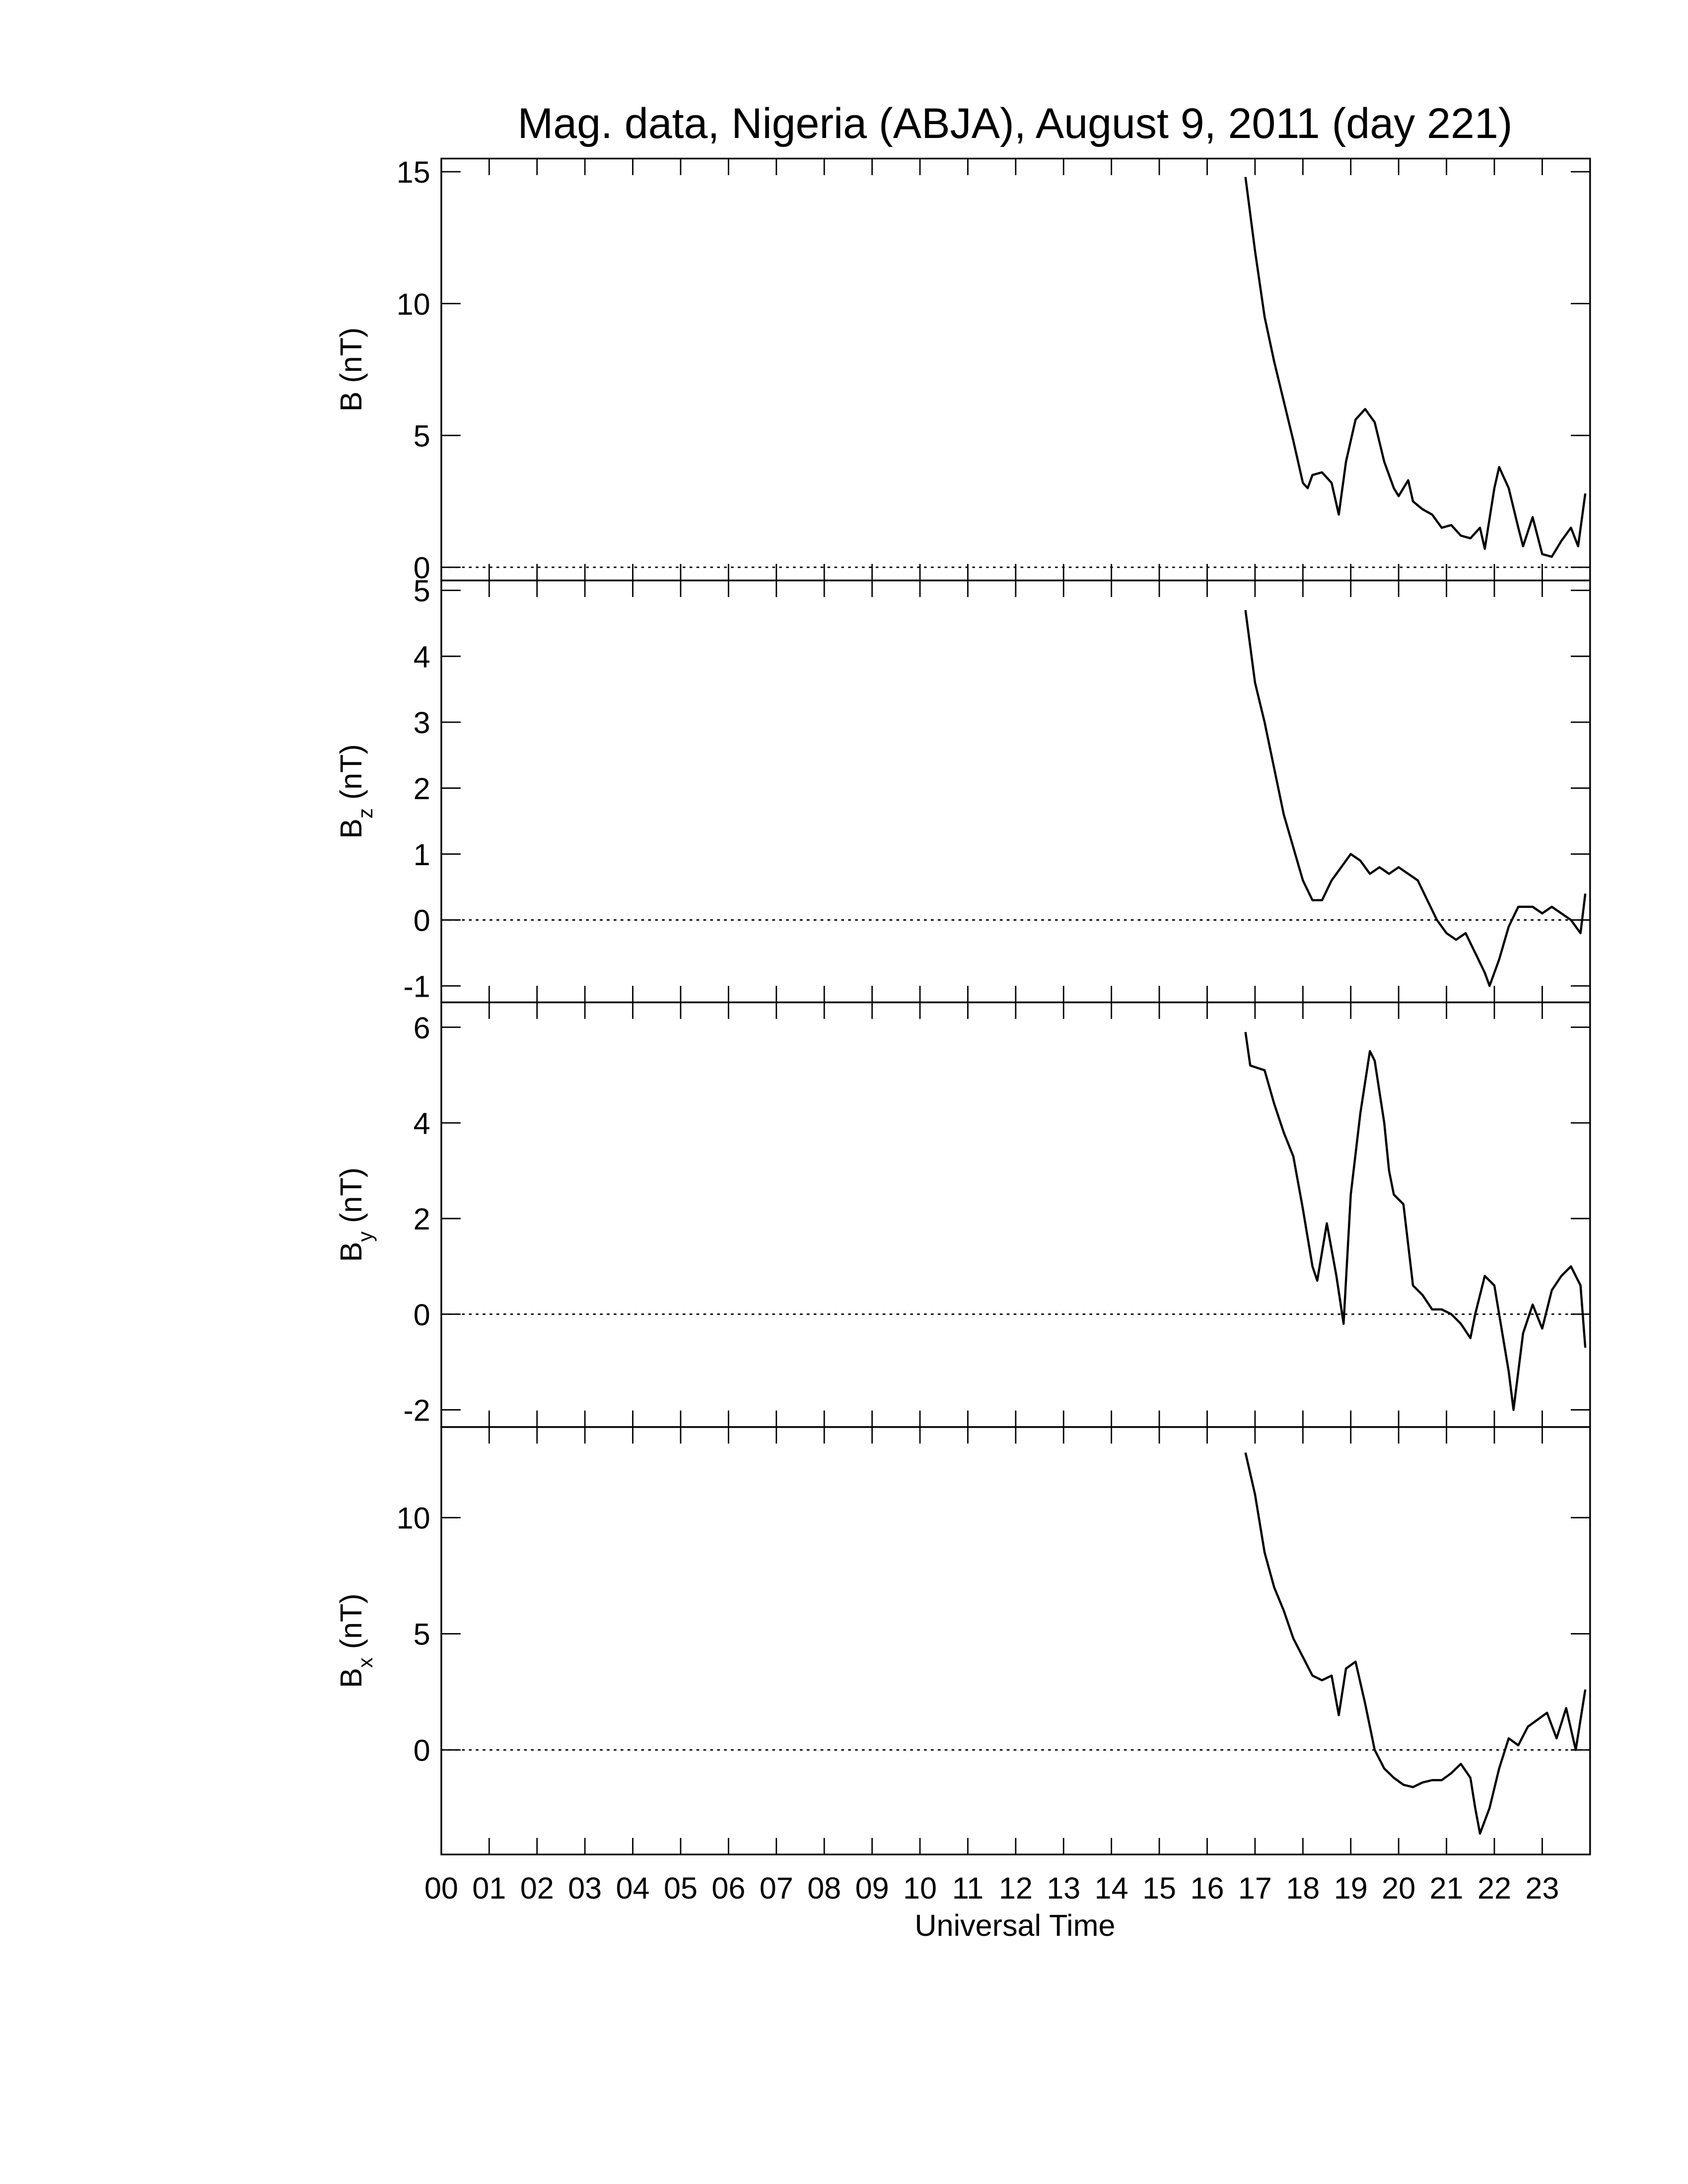 This screenshot has width=1688, height=2184. What do you see at coordinates (489, 1888) in the screenshot?
I see `x-tick-label: 01` at bounding box center [489, 1888].